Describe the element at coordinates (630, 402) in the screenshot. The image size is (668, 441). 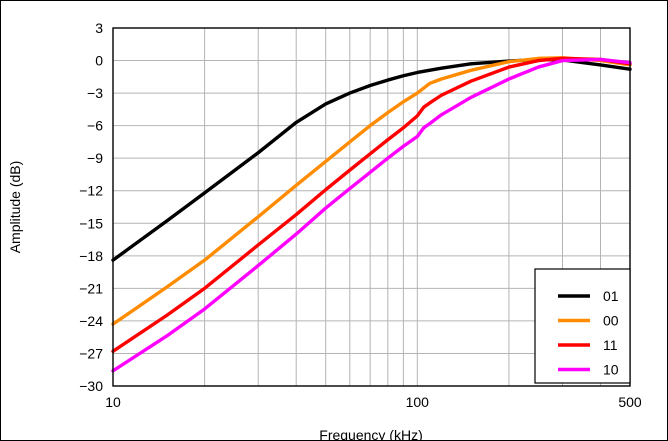
I see `x-tick-label: 500` at that location.